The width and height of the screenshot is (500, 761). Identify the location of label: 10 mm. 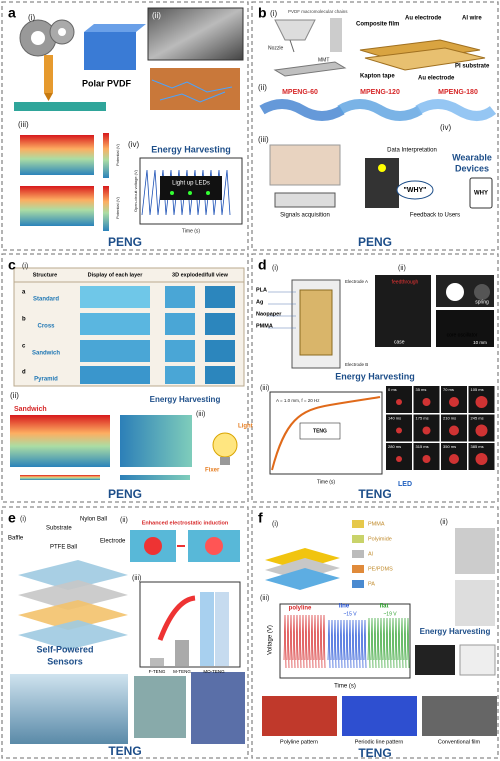
(480, 342).